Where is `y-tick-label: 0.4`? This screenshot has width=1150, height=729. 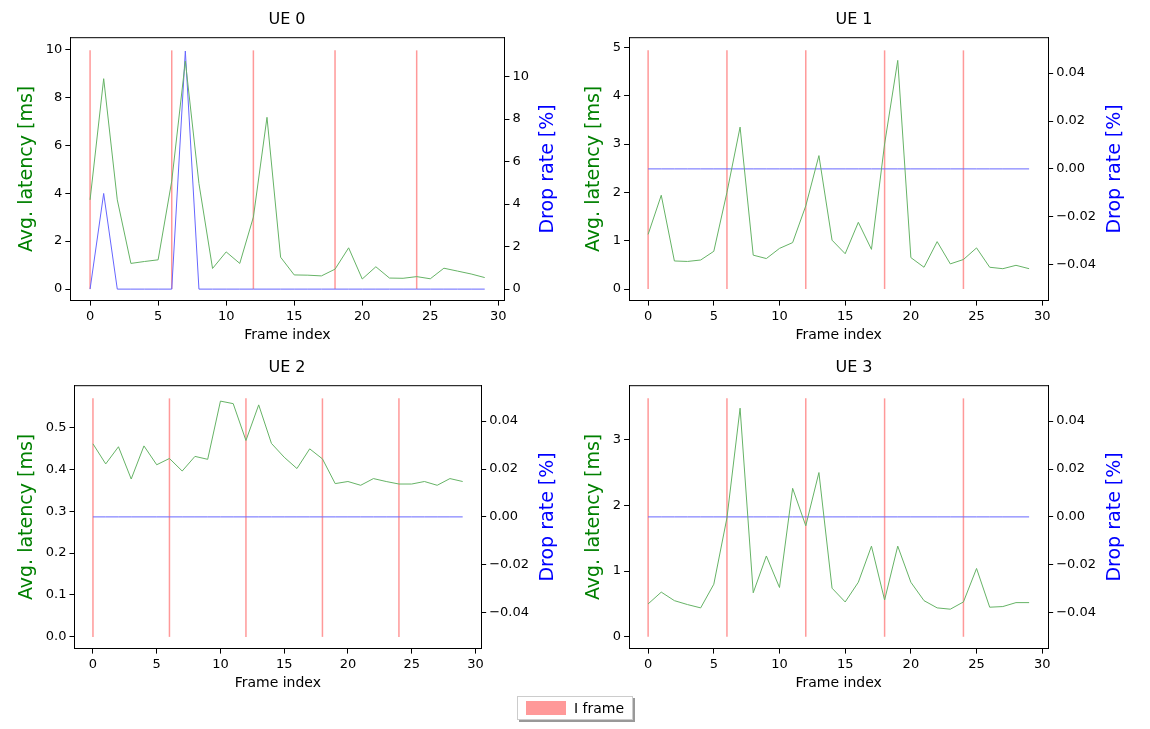
y-tick-label: 0.4 is located at coordinates (56, 468).